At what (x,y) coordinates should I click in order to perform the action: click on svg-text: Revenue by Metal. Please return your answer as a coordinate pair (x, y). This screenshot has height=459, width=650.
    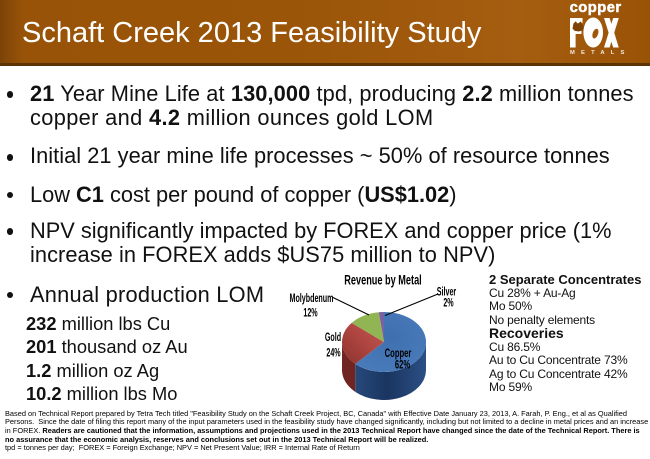
    Looking at the image, I should click on (382, 280).